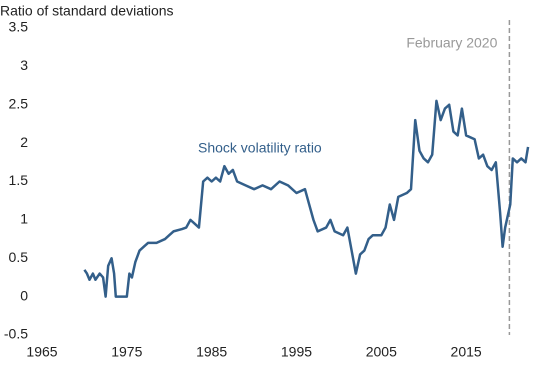 This screenshot has height=365, width=550. I want to click on y-tick-label: 1, so click(24, 219).